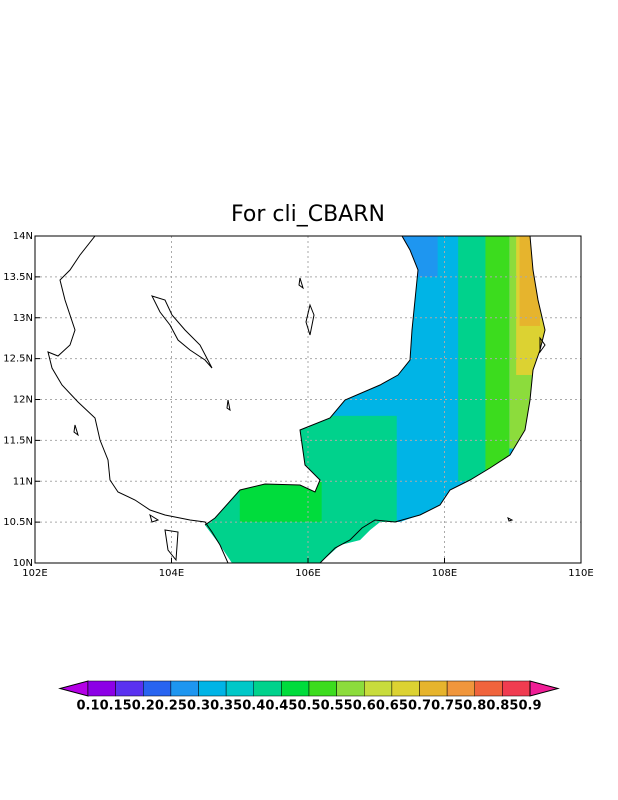 The height and width of the screenshot is (800, 618). I want to click on colorbar-label: 0.7, so click(419, 706).